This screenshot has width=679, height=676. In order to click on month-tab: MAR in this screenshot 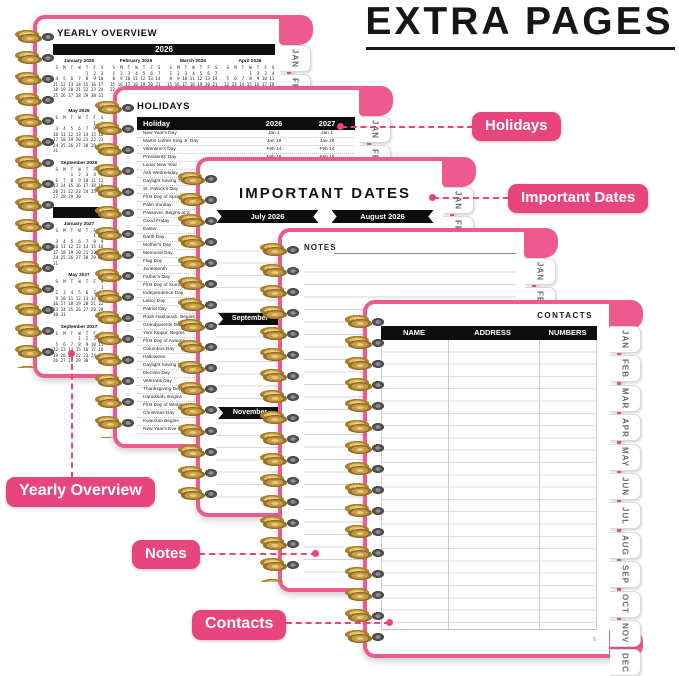, I will do `click(625, 398)`.